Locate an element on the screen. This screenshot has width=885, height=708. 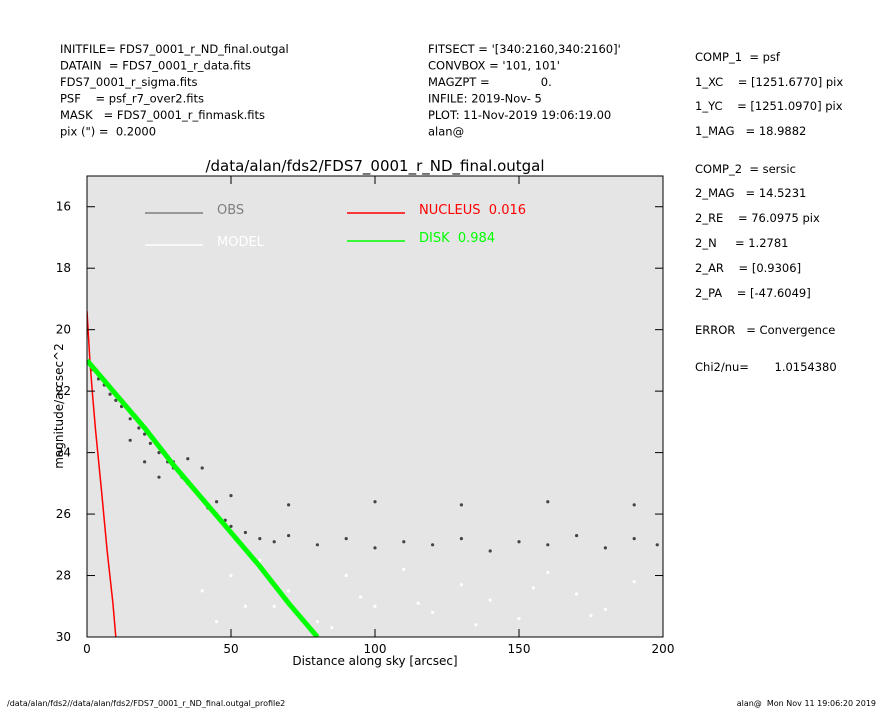
header-middle-line: CONVBOX = '101, 101' is located at coordinates (494, 66).